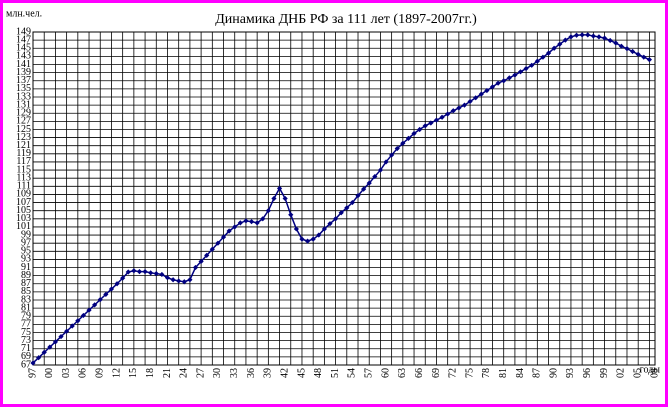  Describe the element at coordinates (24, 13) in the screenshot. I see `y-axis-label: млн.чел.` at that location.